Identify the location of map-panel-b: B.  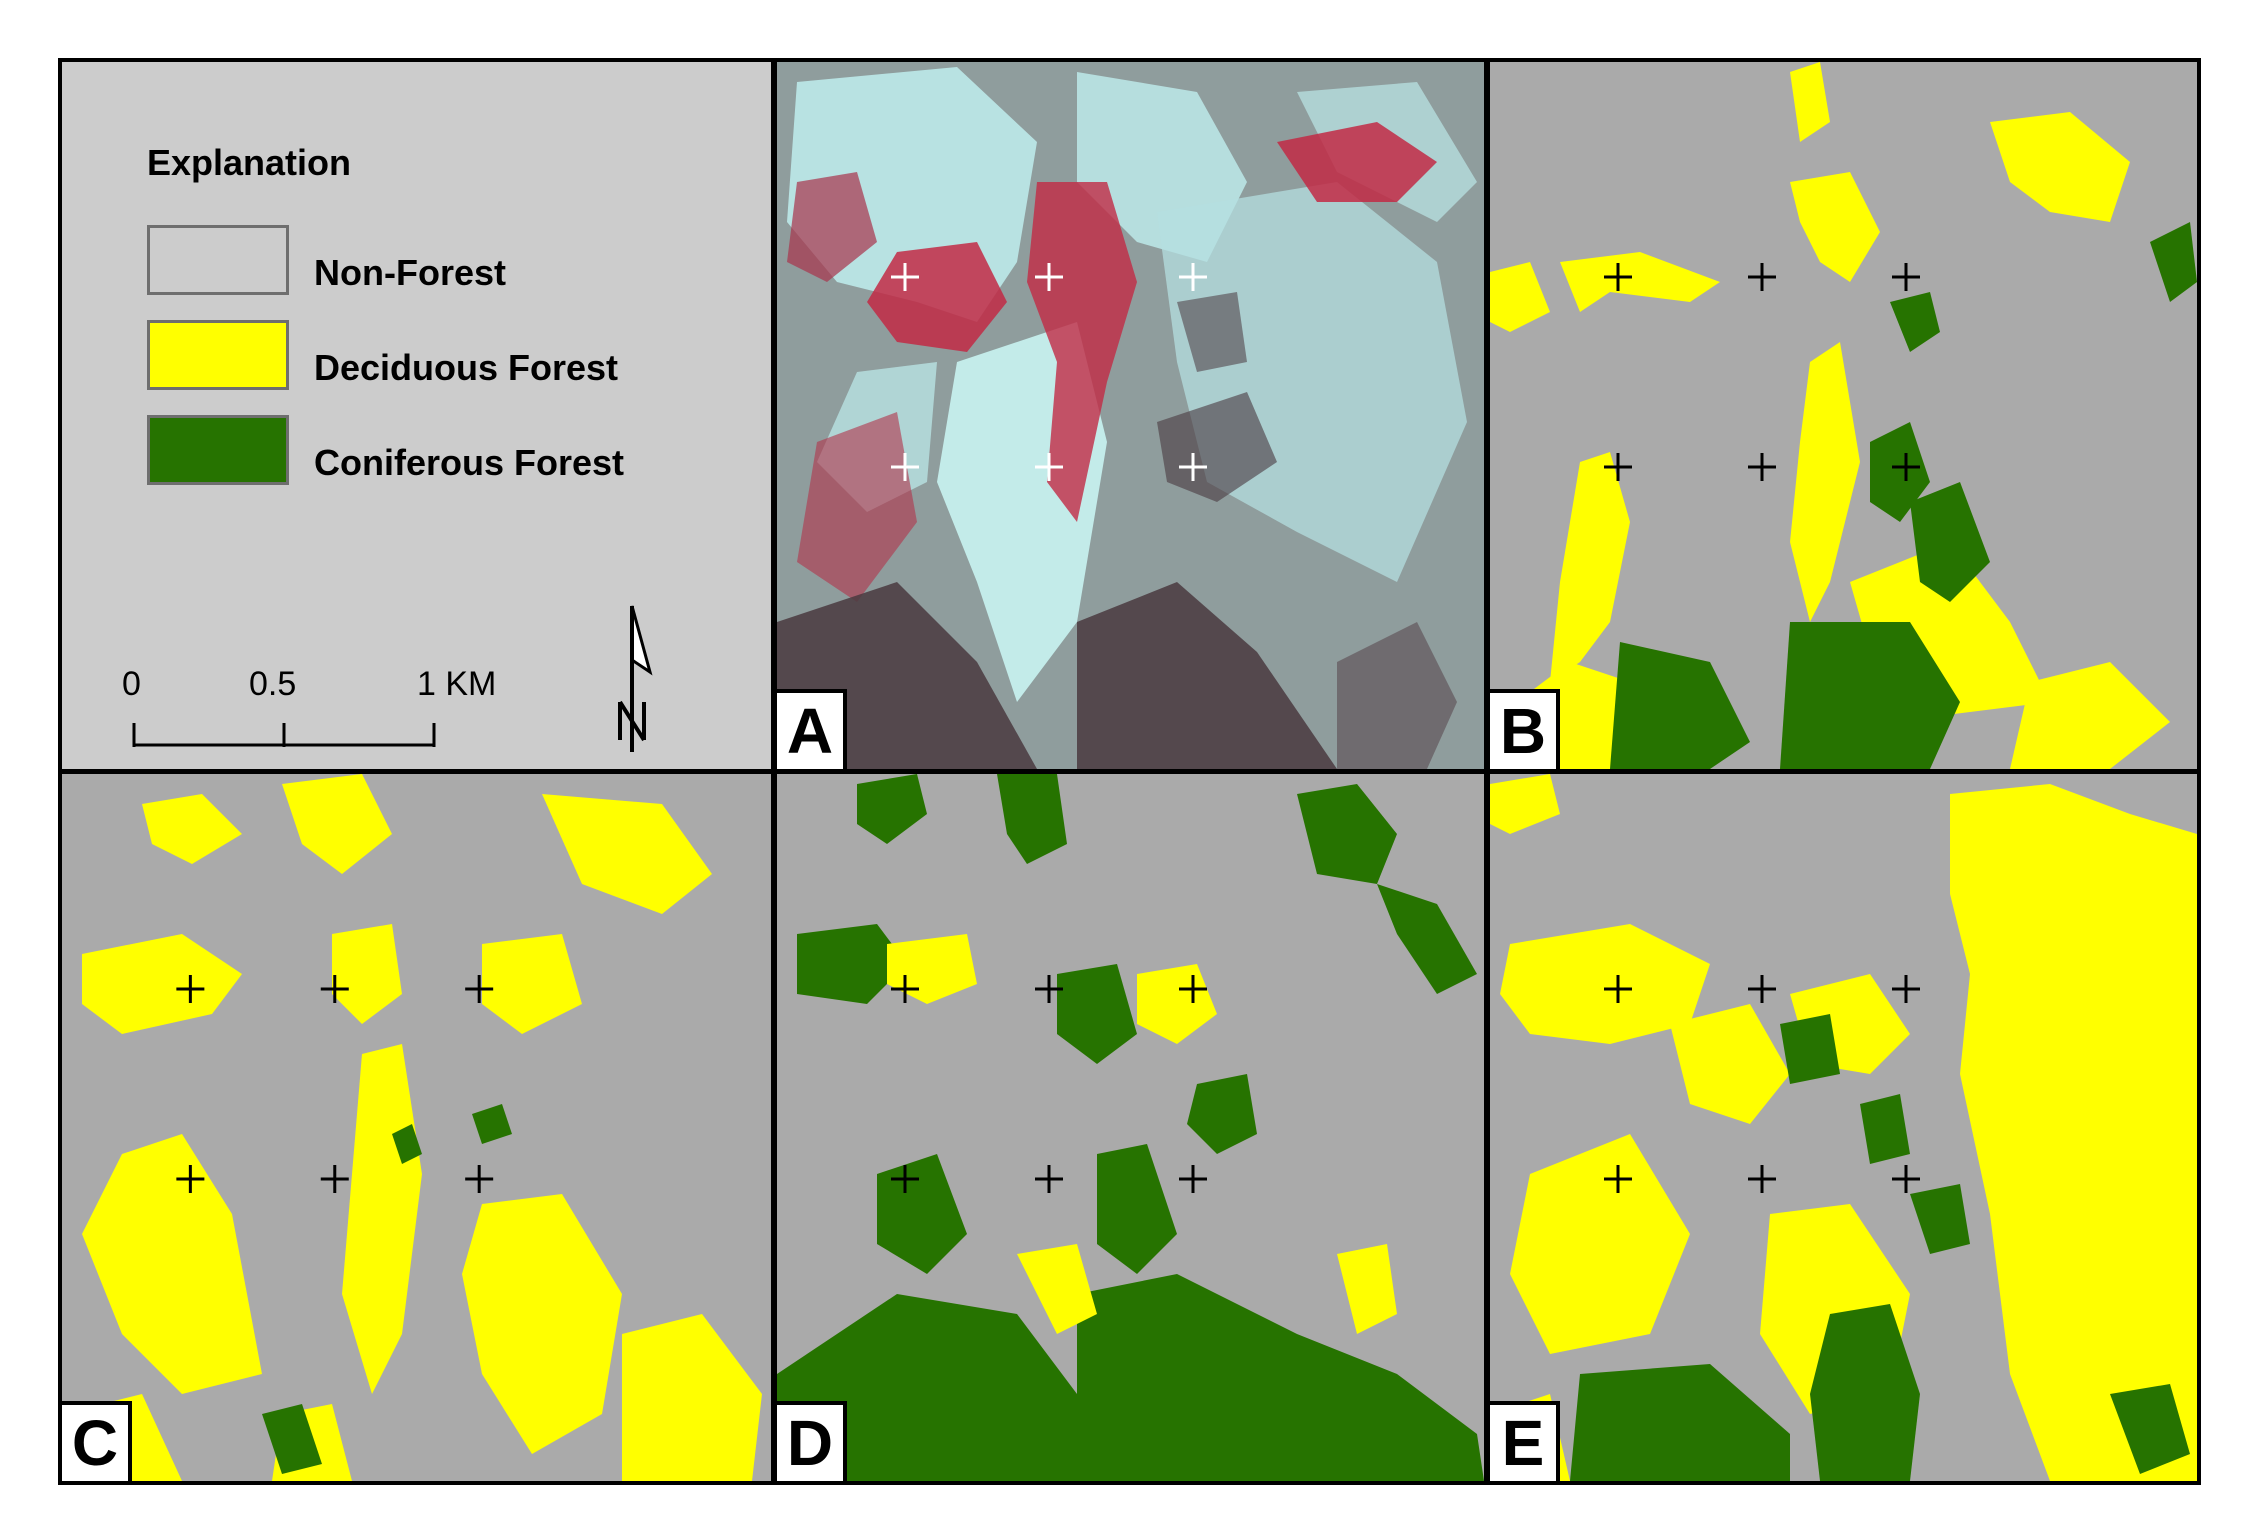
(1843, 415).